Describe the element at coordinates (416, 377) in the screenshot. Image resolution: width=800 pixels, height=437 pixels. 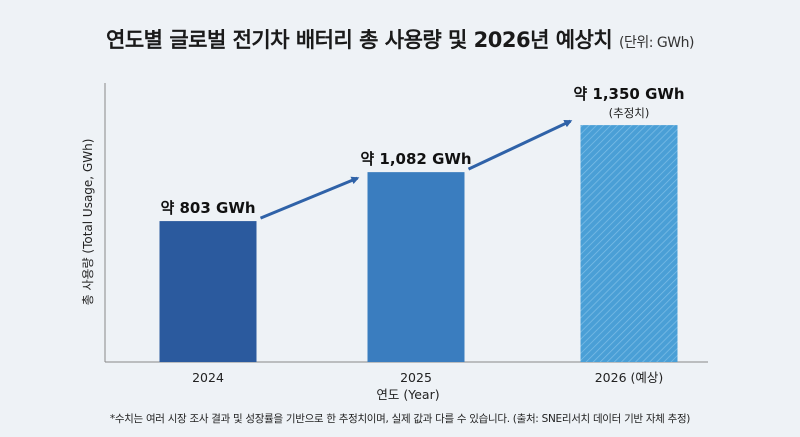
I see `x-tick-label: 2025` at that location.